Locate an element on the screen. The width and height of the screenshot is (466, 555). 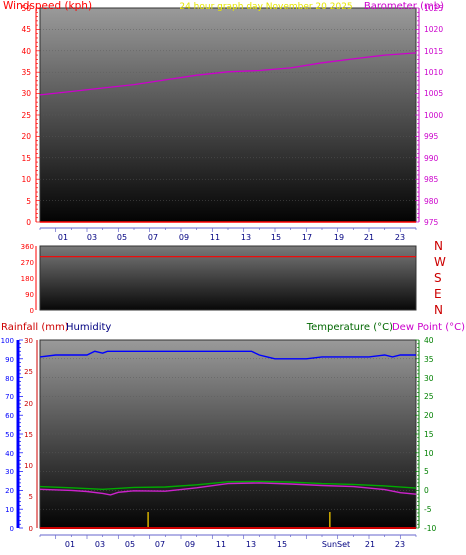
wind-tick: 50 is located at coordinates (26, 8).